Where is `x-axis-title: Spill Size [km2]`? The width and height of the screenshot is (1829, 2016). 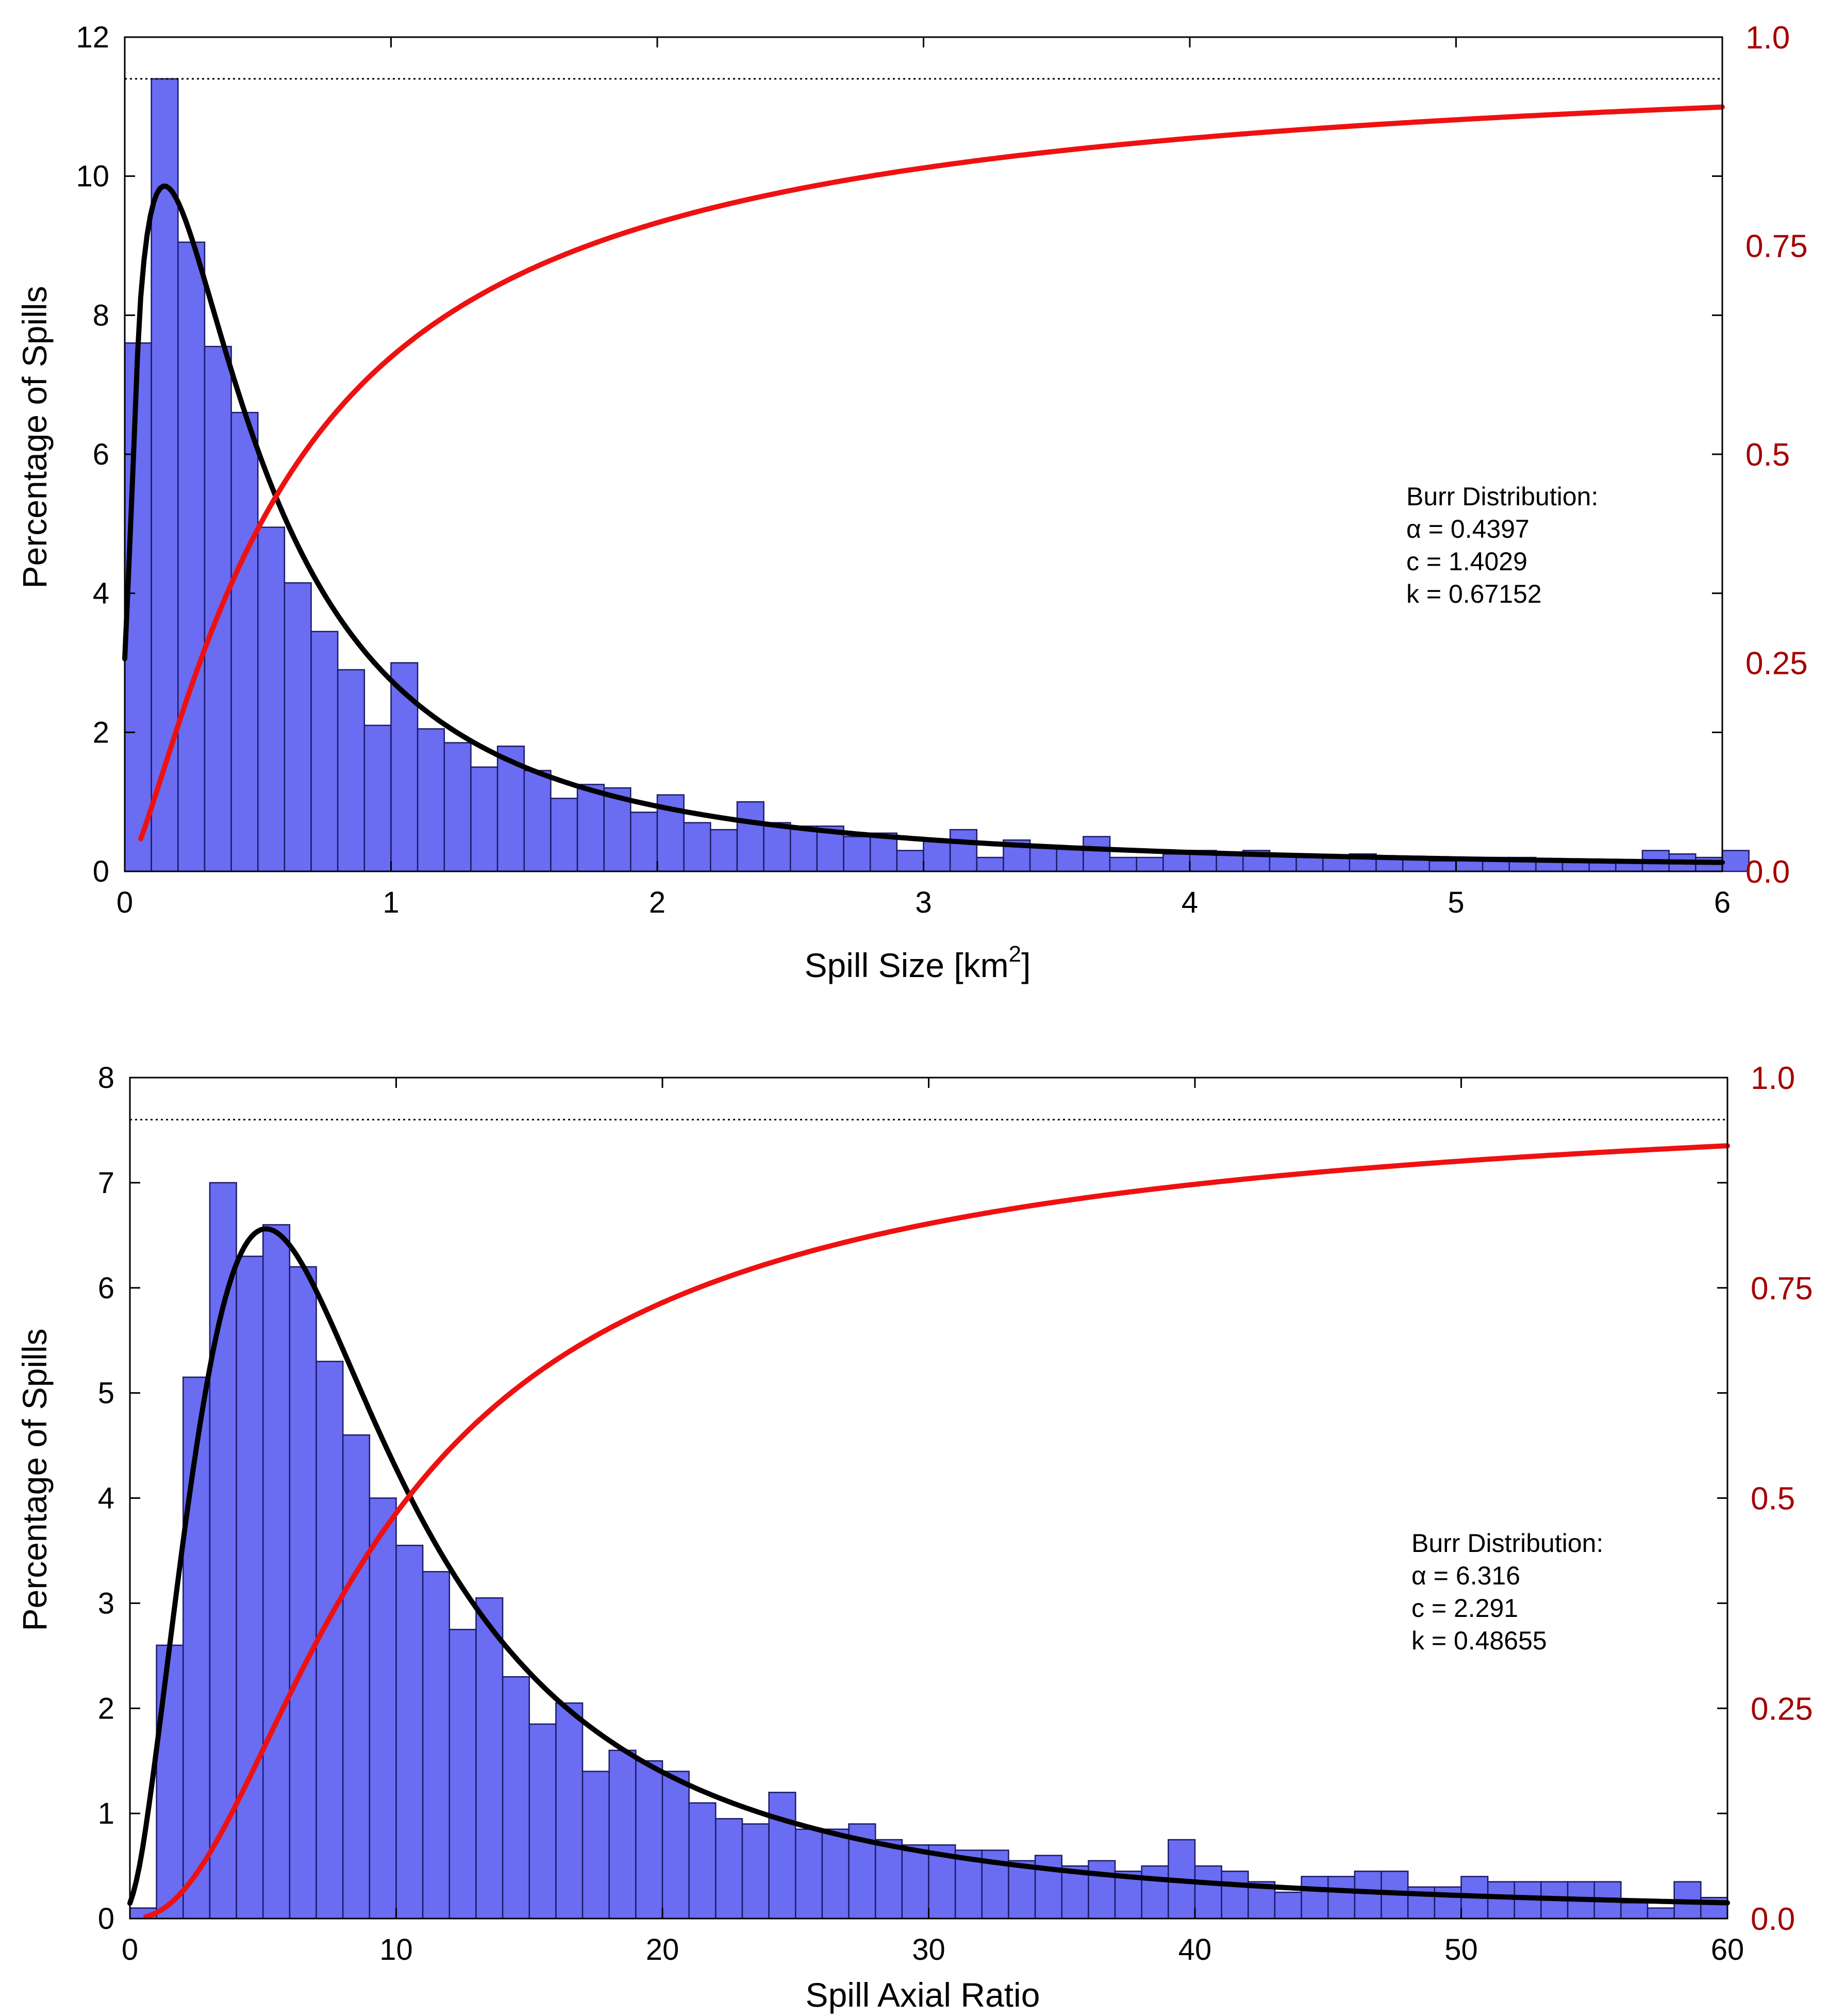
x-axis-title: Spill Size [km2] is located at coordinates (918, 962).